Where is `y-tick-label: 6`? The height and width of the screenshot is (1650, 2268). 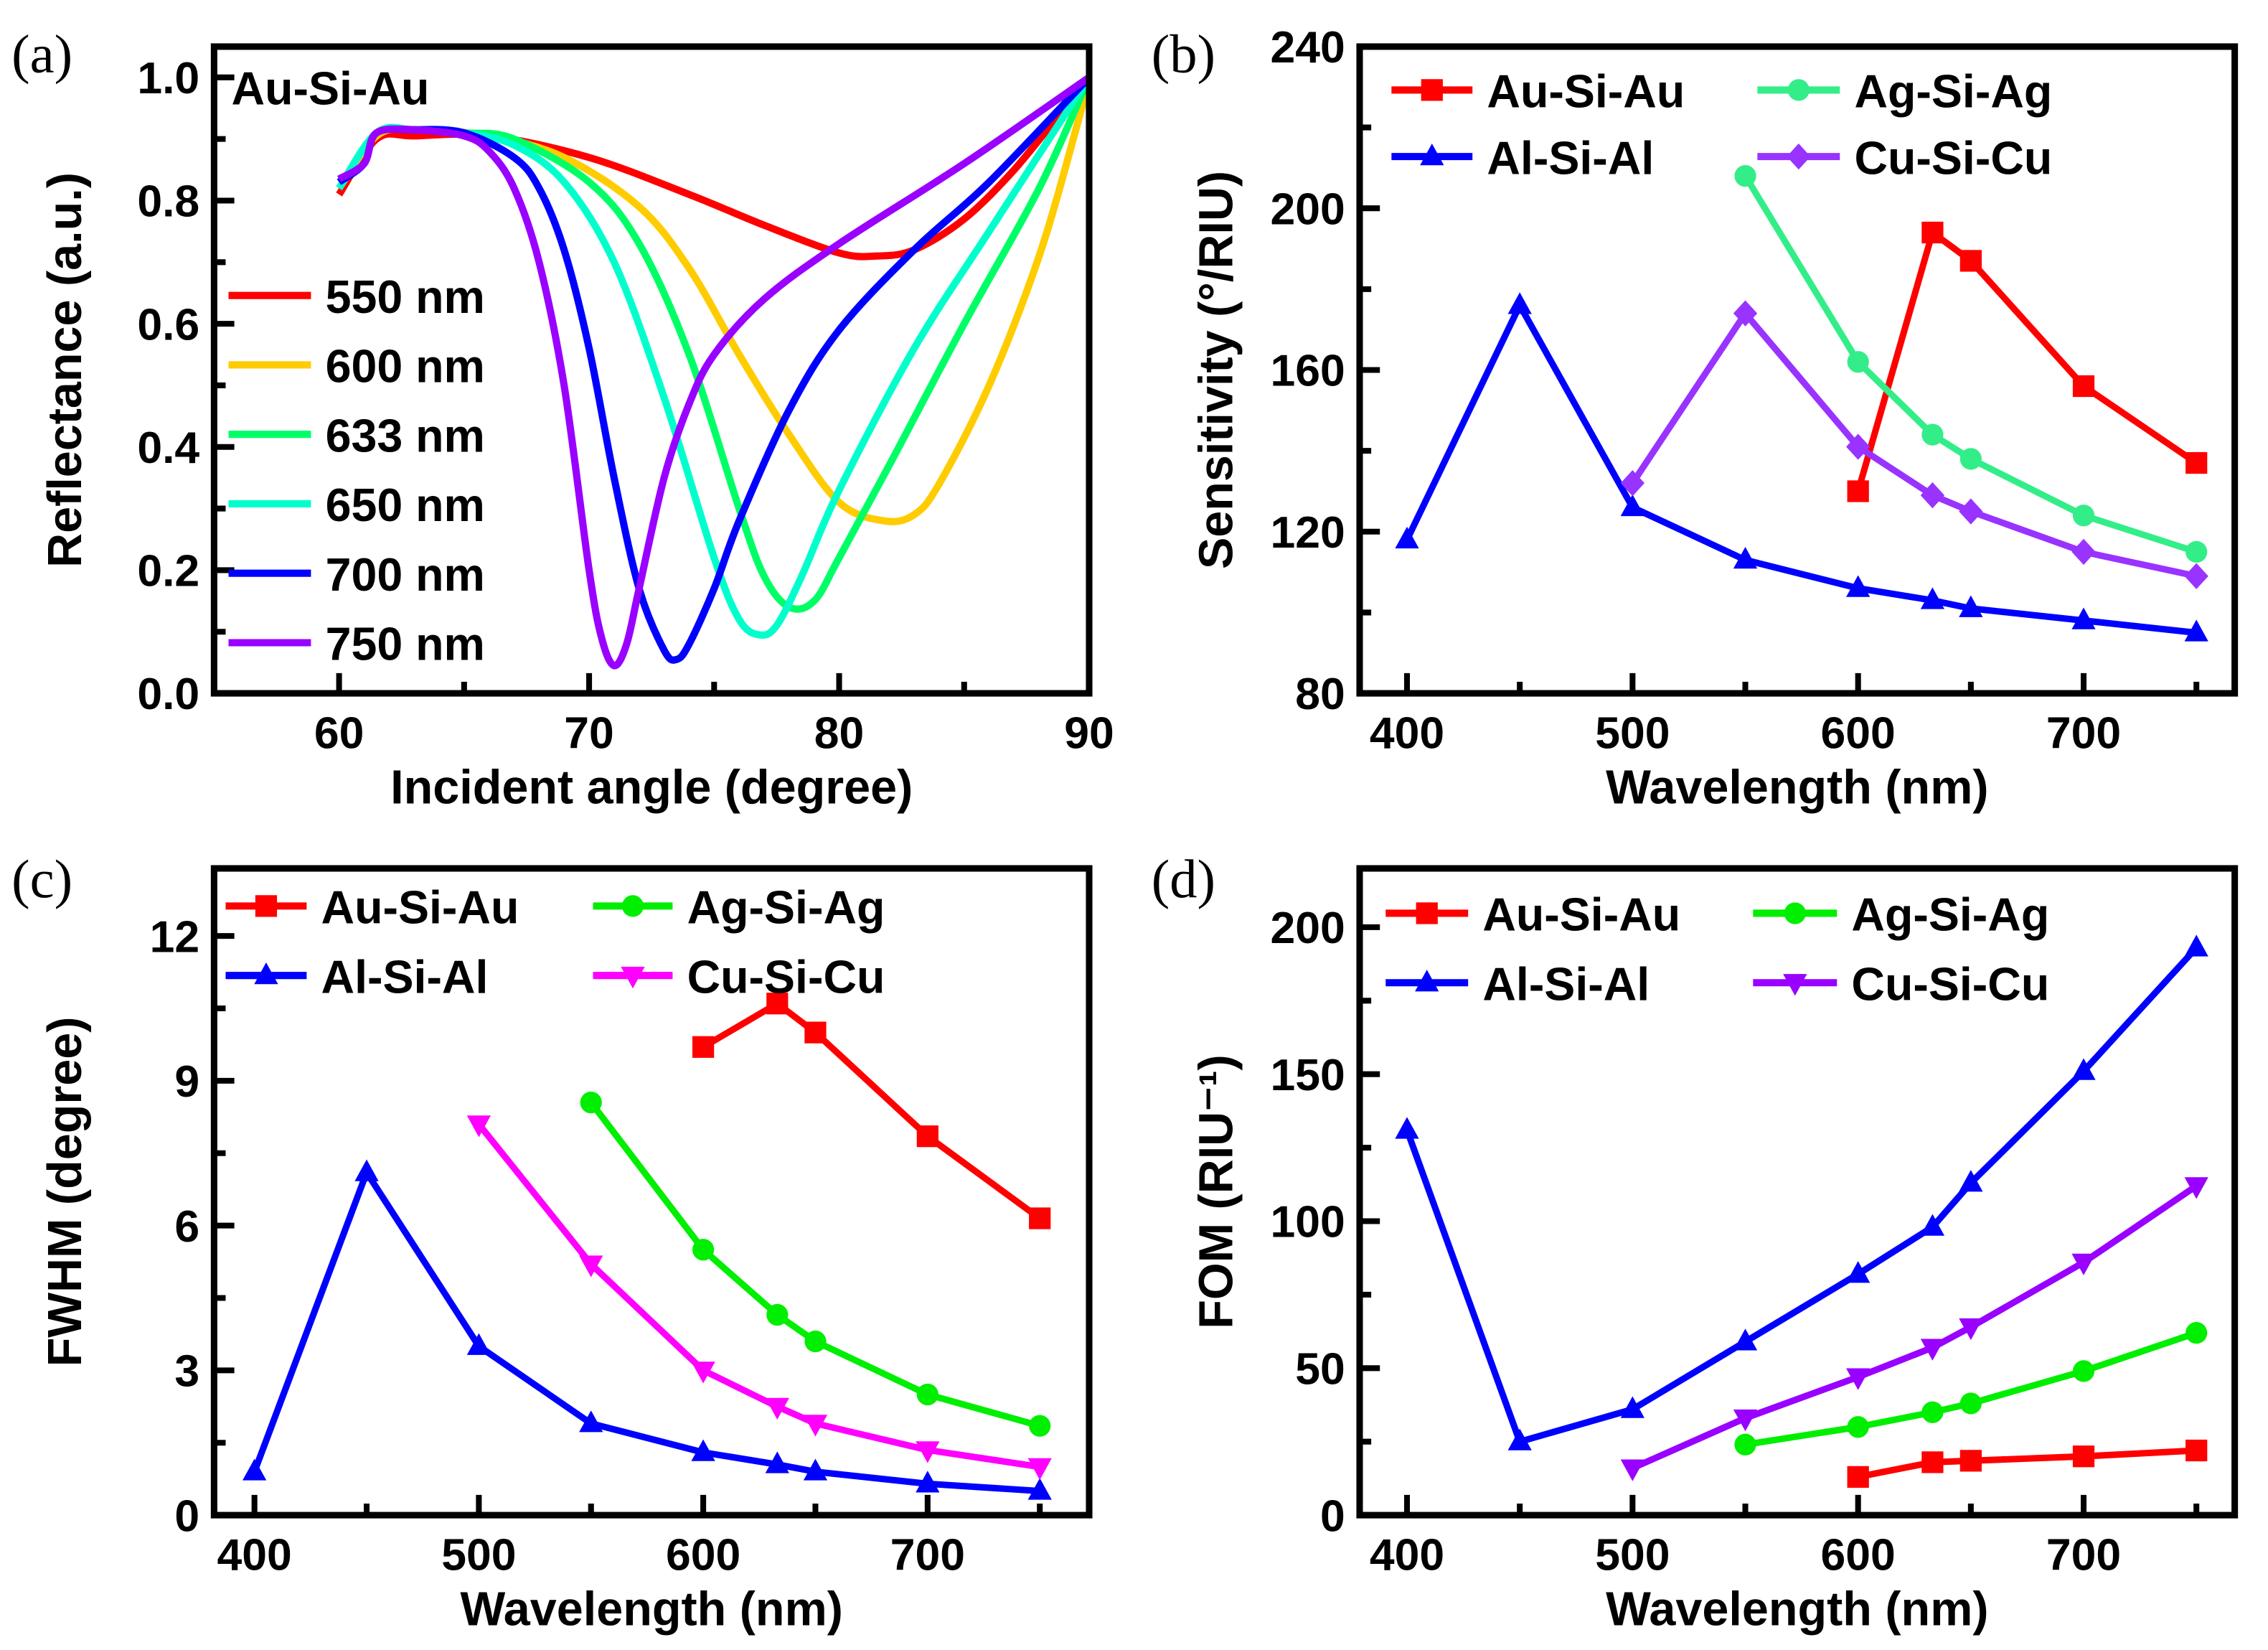 y-tick-label: 6 is located at coordinates (186, 1226).